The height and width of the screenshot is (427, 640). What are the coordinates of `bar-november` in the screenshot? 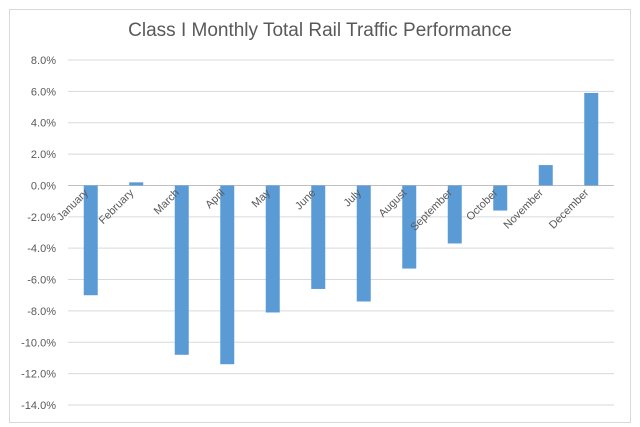 It's located at (545, 175).